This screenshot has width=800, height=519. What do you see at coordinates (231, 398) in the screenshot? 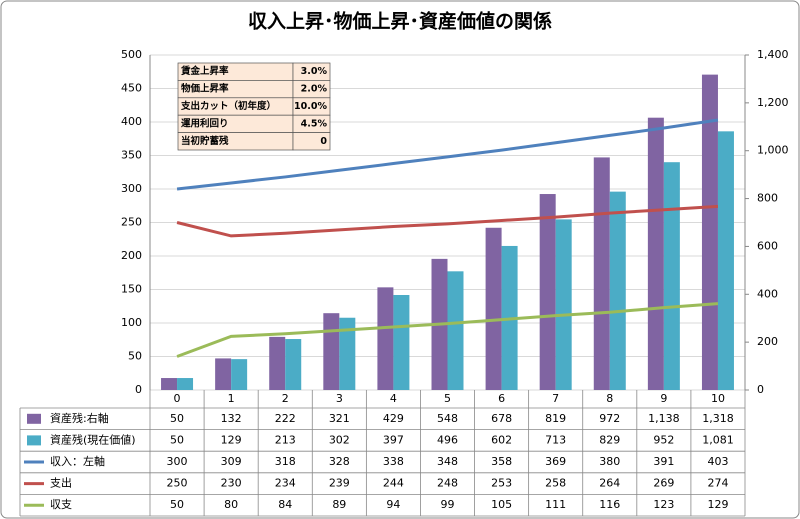
I see `x-tick-label: 1` at bounding box center [231, 398].